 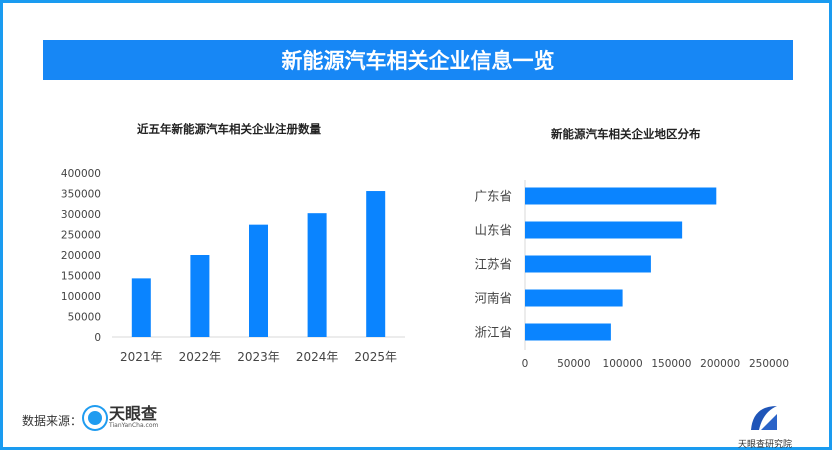 I want to click on institute-logo: 天眼查研究院, so click(x=765, y=426).